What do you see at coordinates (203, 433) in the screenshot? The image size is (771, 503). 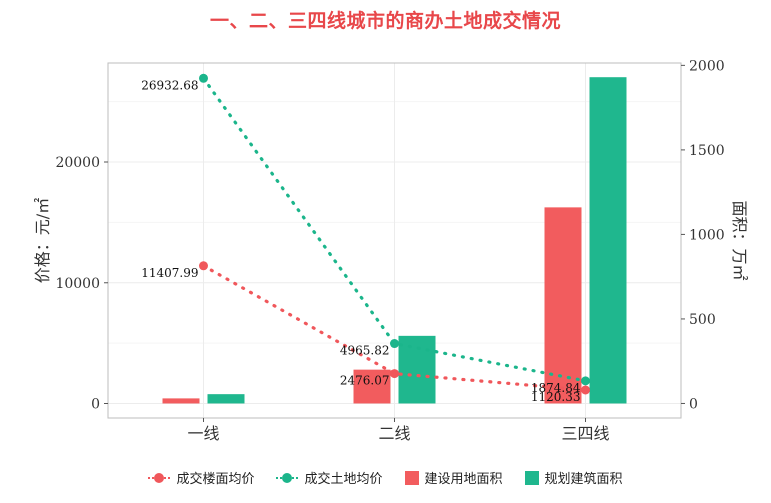 I see `x-tick-label: 一线` at bounding box center [203, 433].